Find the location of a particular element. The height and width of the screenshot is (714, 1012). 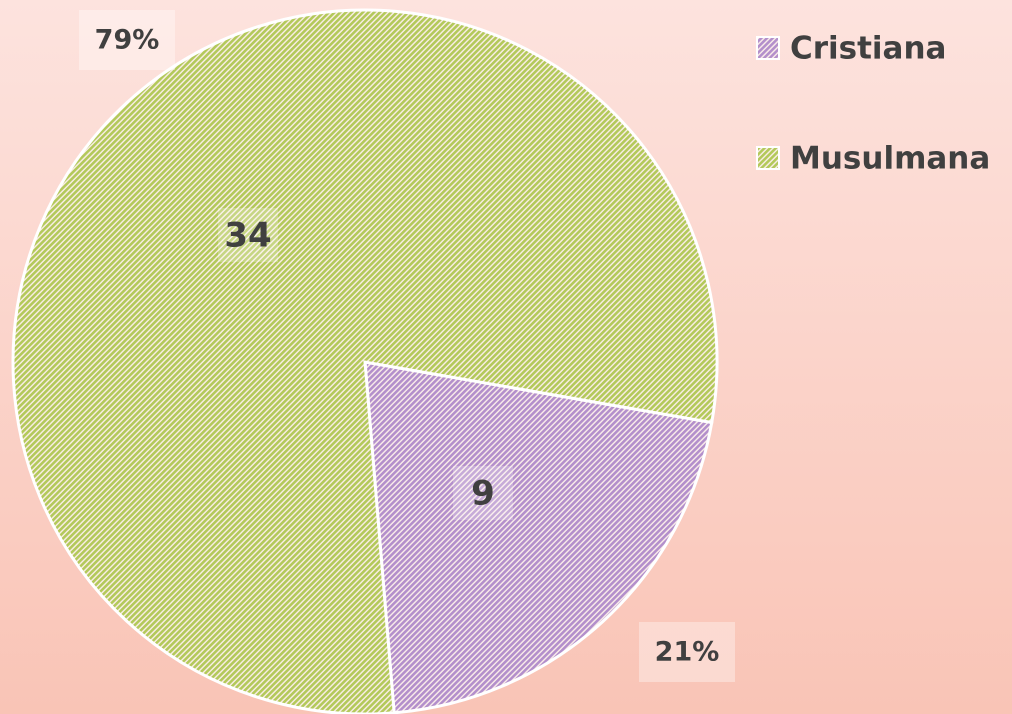

percent-label: 21% is located at coordinates (687, 652).